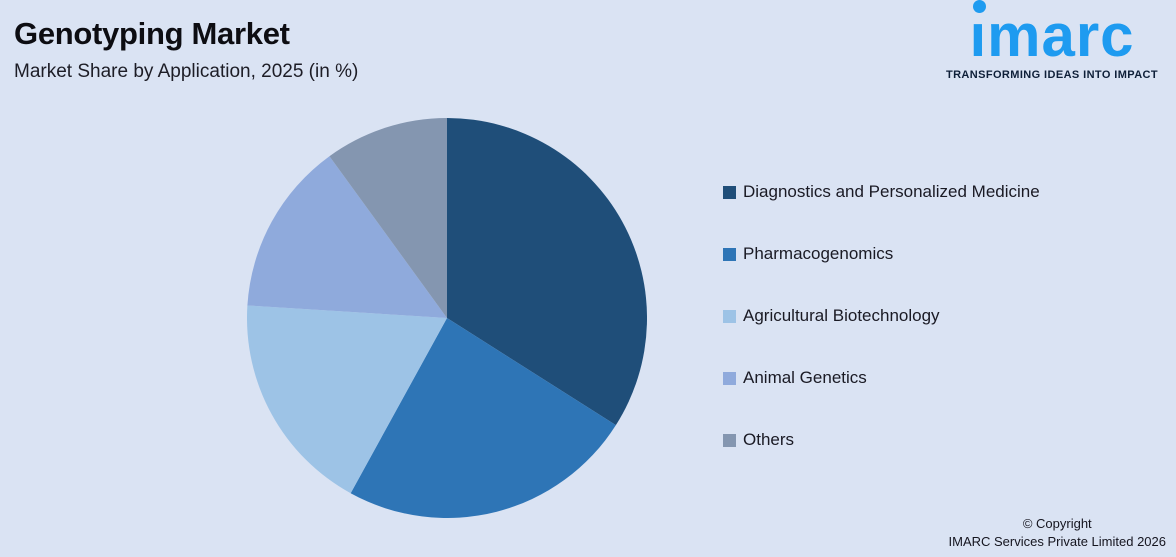 The height and width of the screenshot is (557, 1176). I want to click on legend-label: Agricultural Biotechnology, so click(841, 315).